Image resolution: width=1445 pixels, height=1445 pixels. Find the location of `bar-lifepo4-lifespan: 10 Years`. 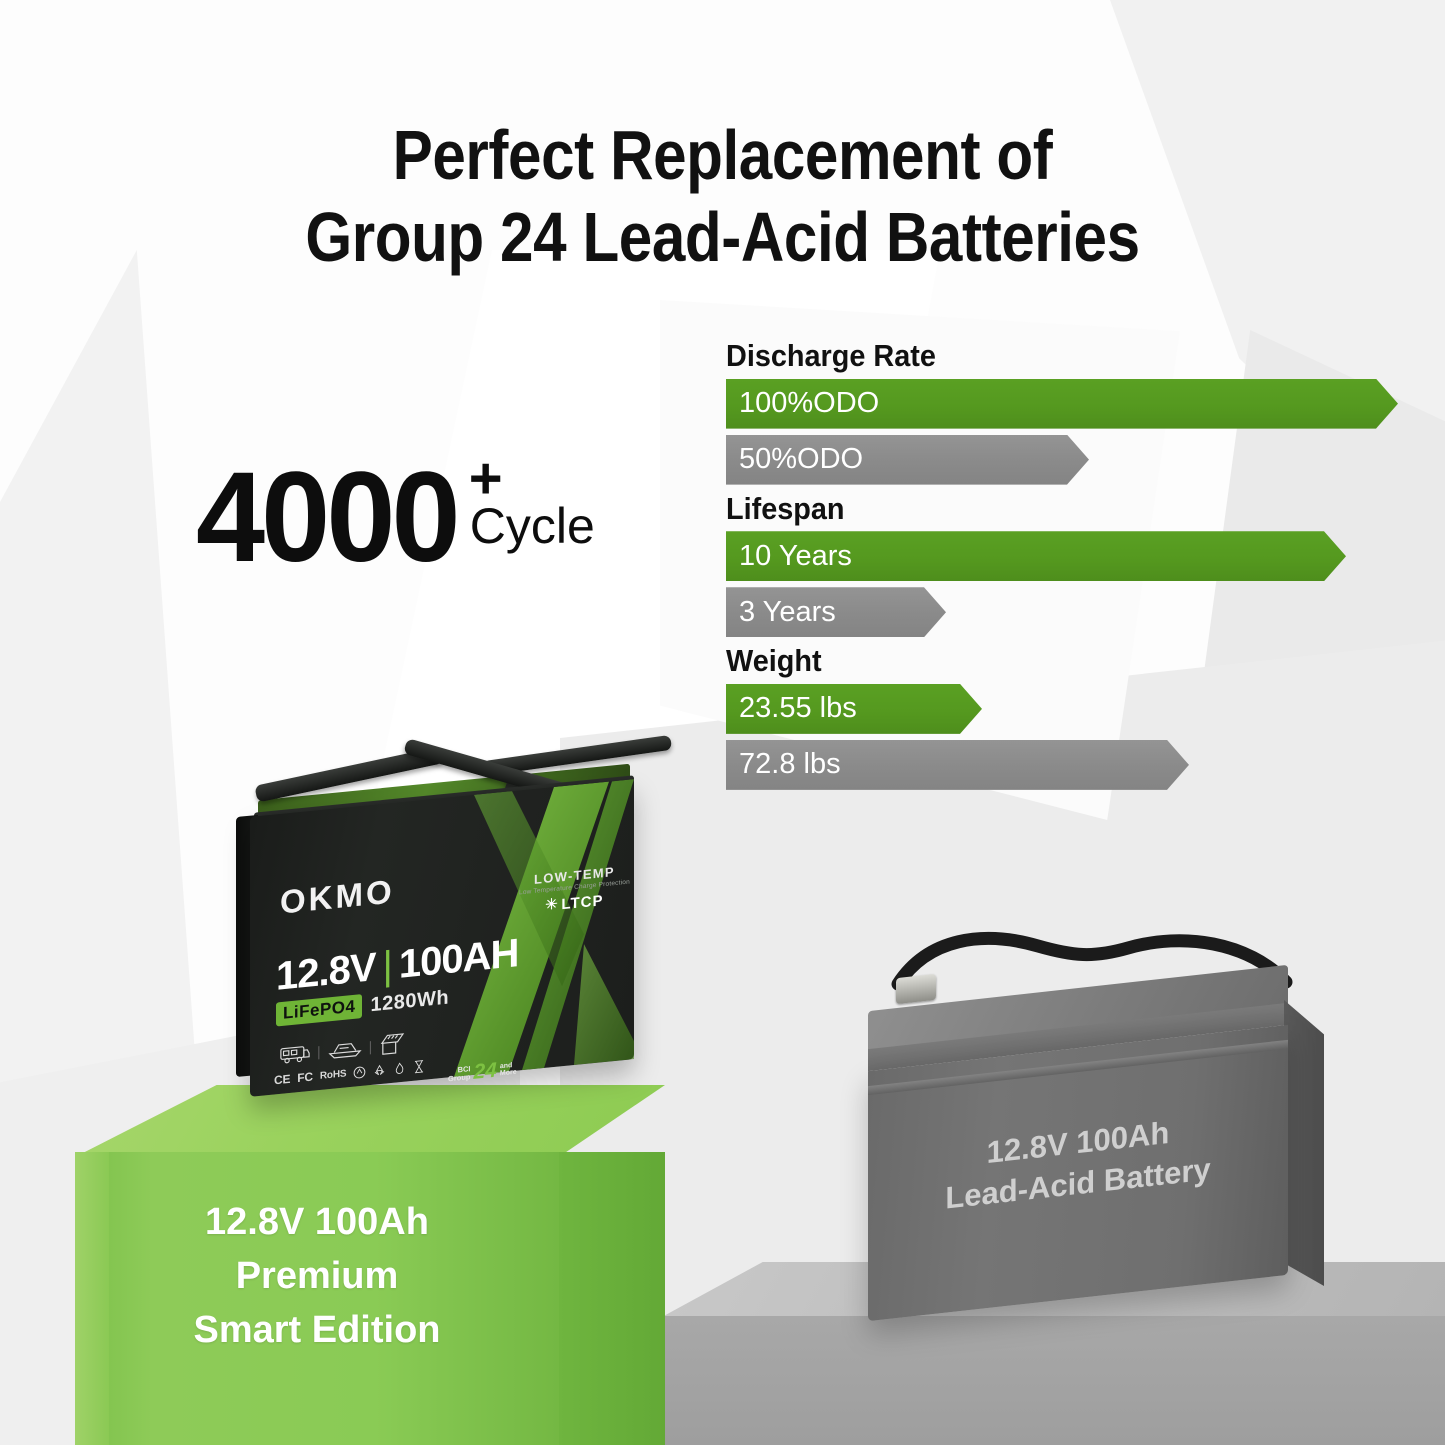

bar-lifepo4-lifespan: 10 Years is located at coordinates (1036, 556).